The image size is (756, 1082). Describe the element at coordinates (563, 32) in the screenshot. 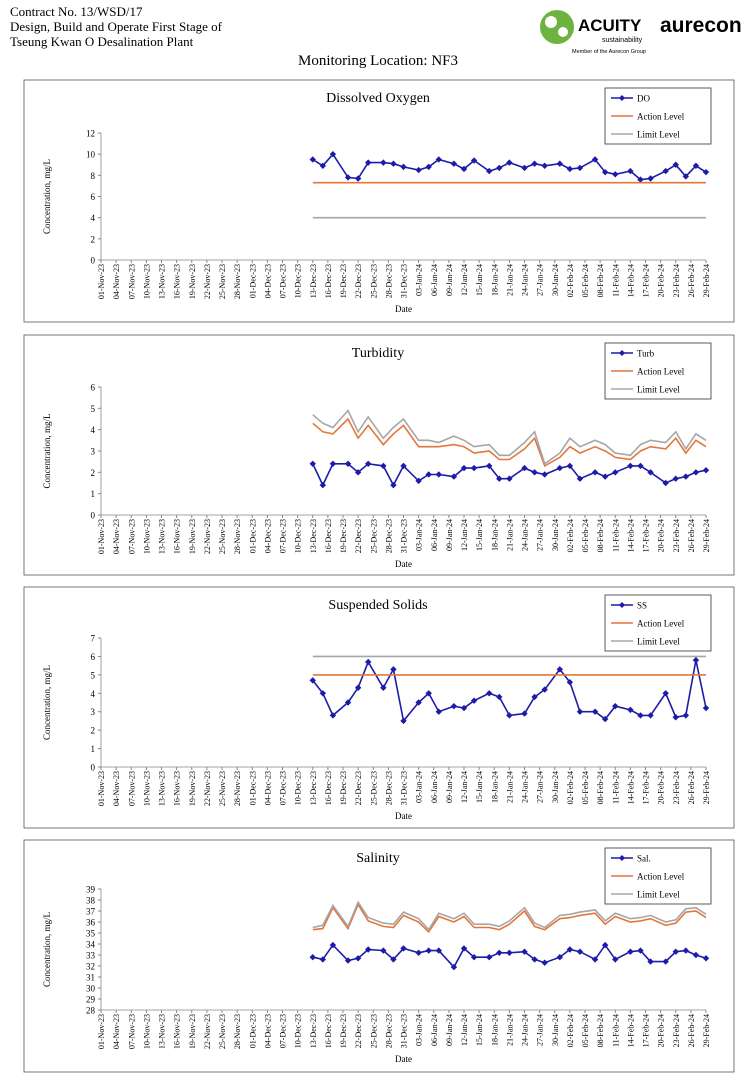

I see `logo-dot` at that location.